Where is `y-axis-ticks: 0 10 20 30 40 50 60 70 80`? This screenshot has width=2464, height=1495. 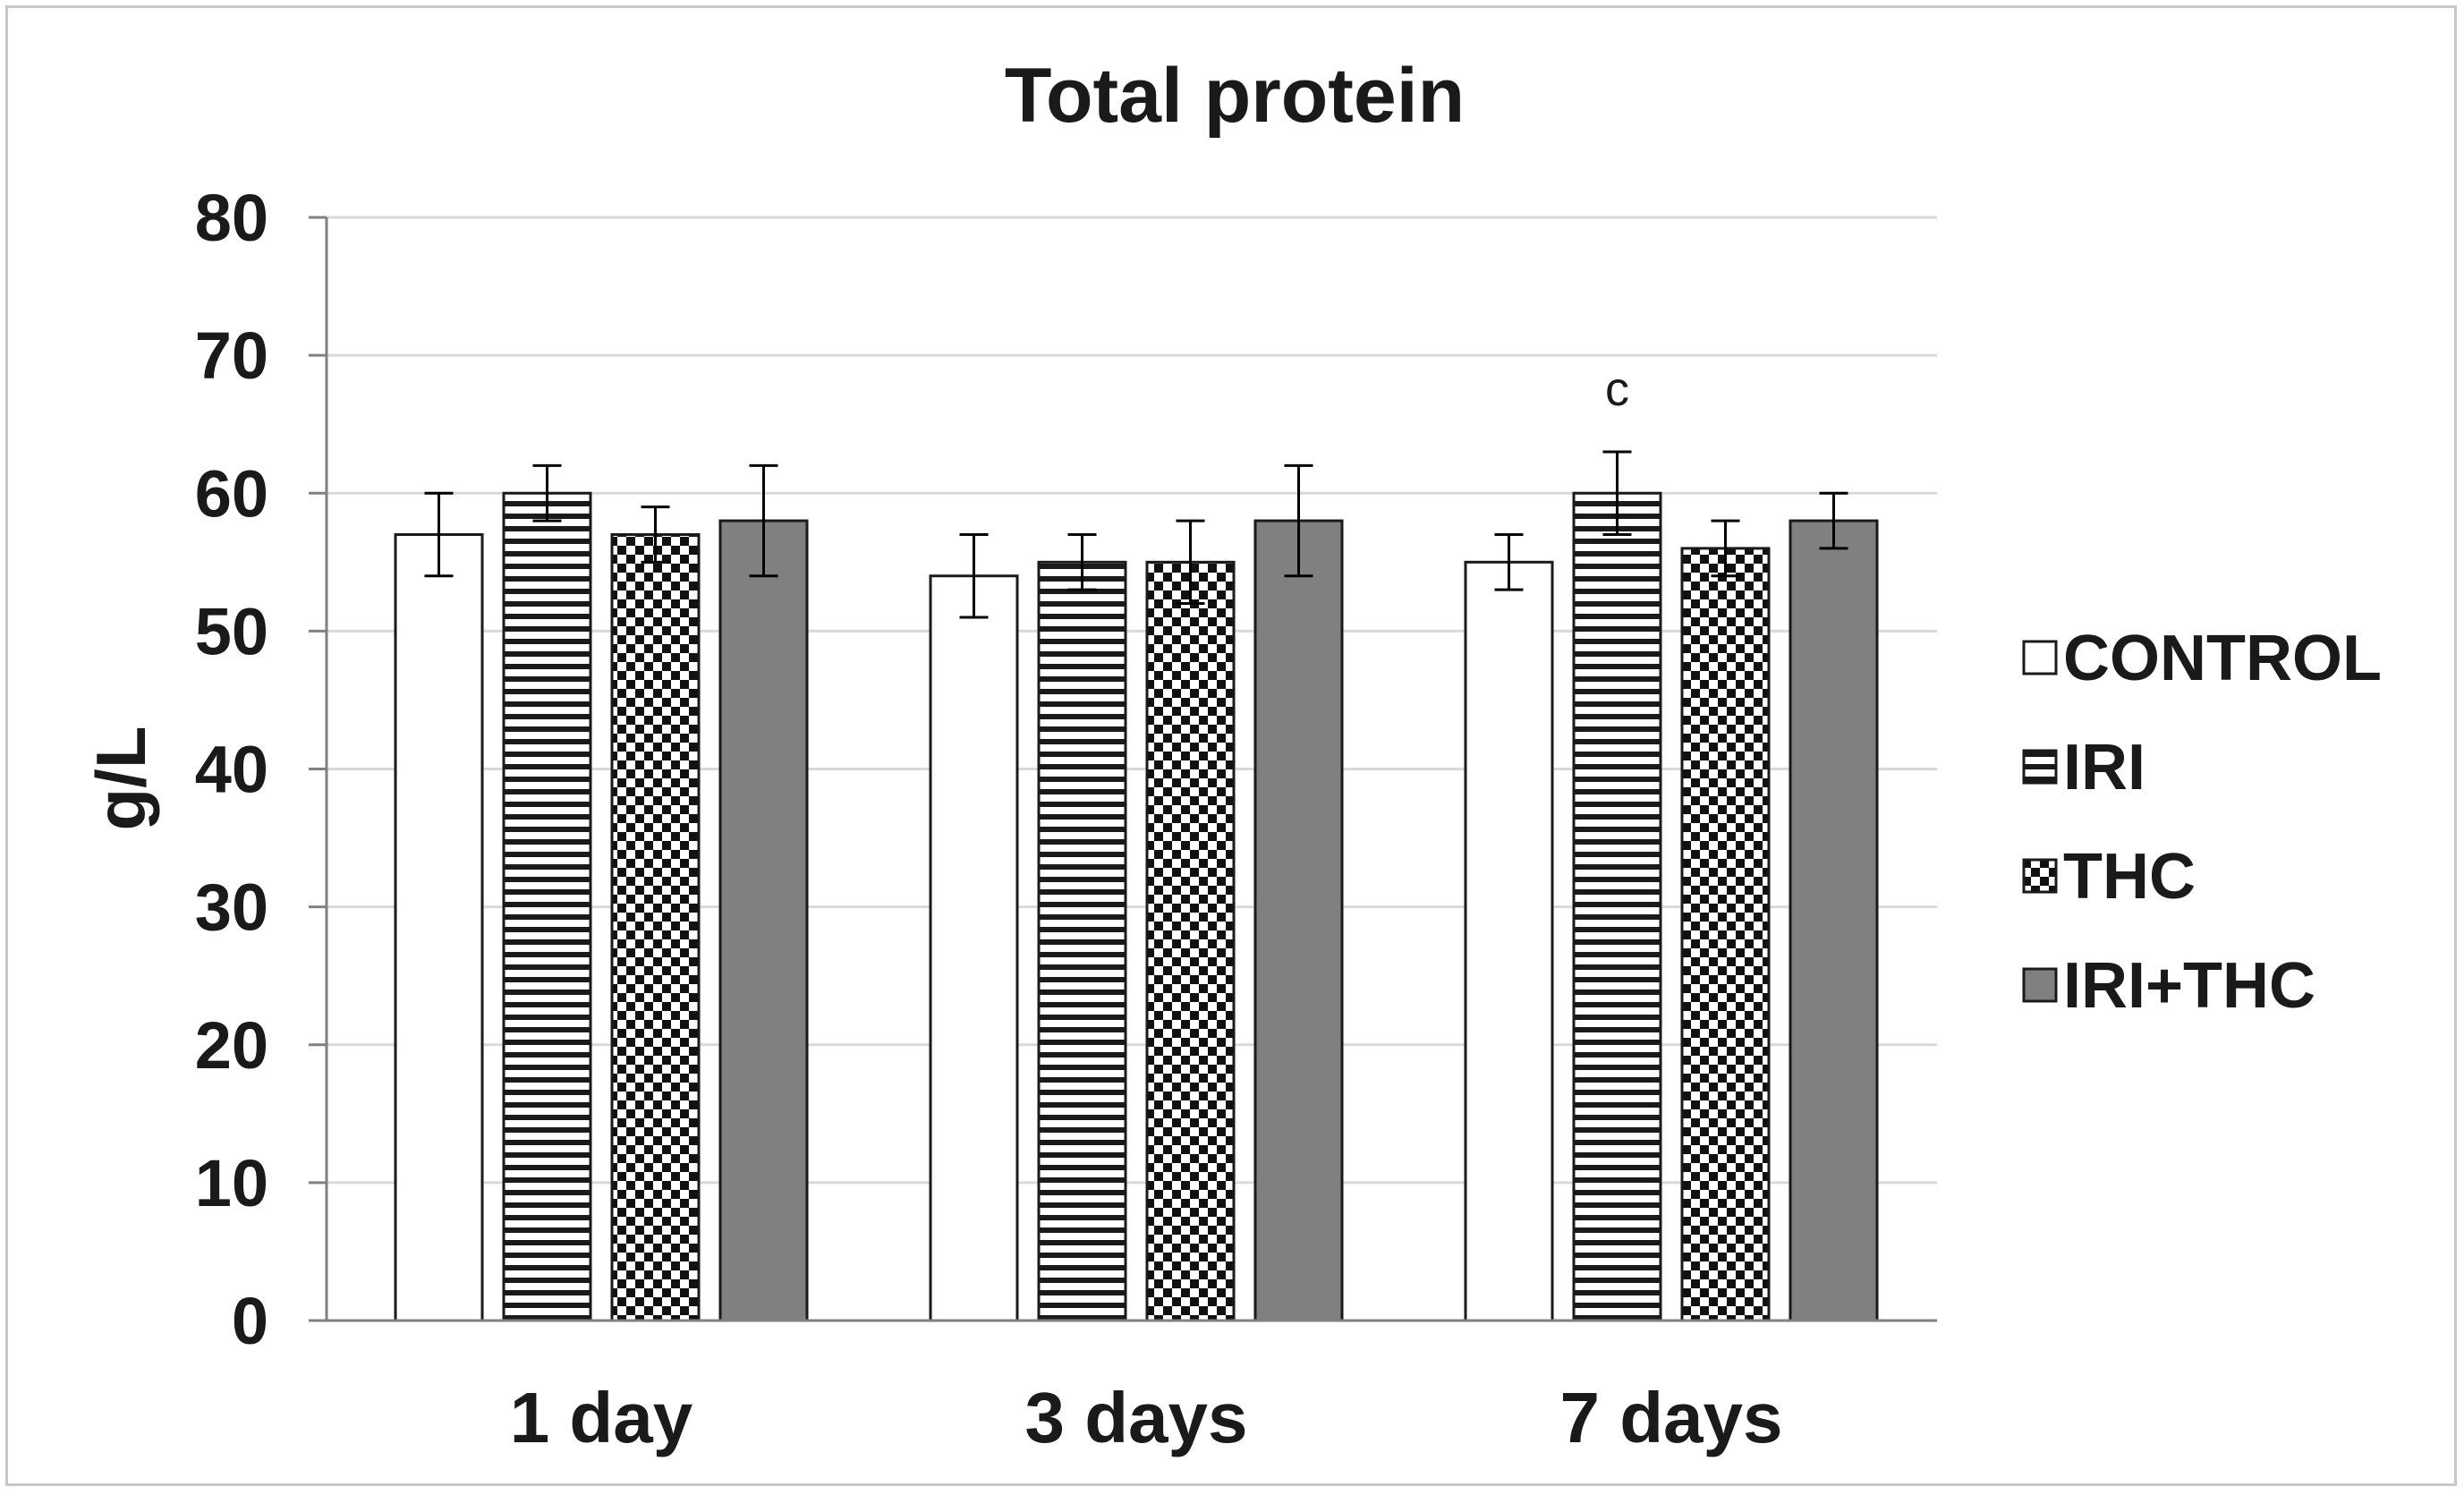 y-axis-ticks: 0 10 20 30 40 50 60 70 80 is located at coordinates (261, 769).